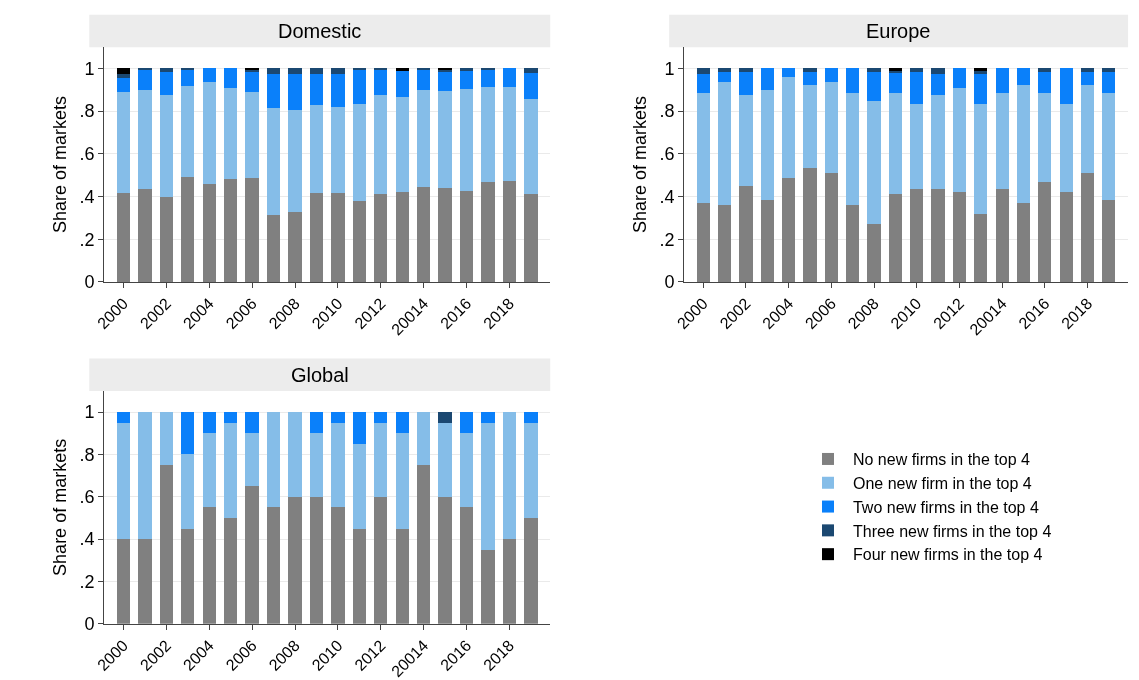 This screenshot has width=1139, height=680. What do you see at coordinates (898, 31) in the screenshot?
I see `chart-title: Europe` at bounding box center [898, 31].